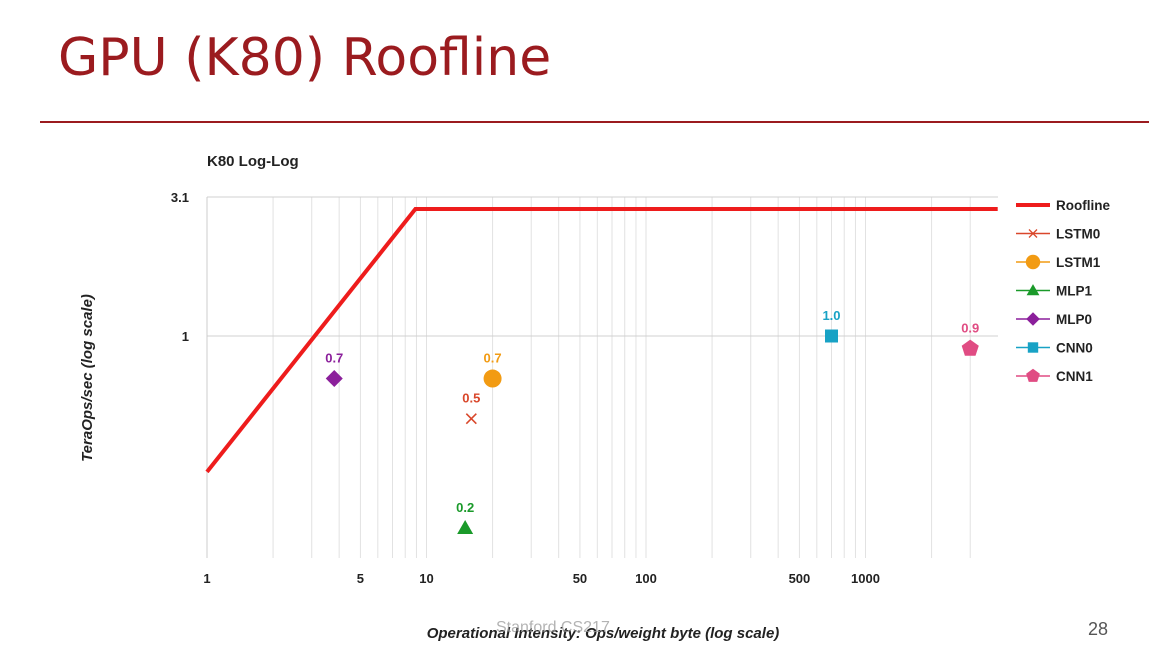 The image size is (1171, 654). I want to click on data-label-cnn1: 0.9, so click(970, 328).